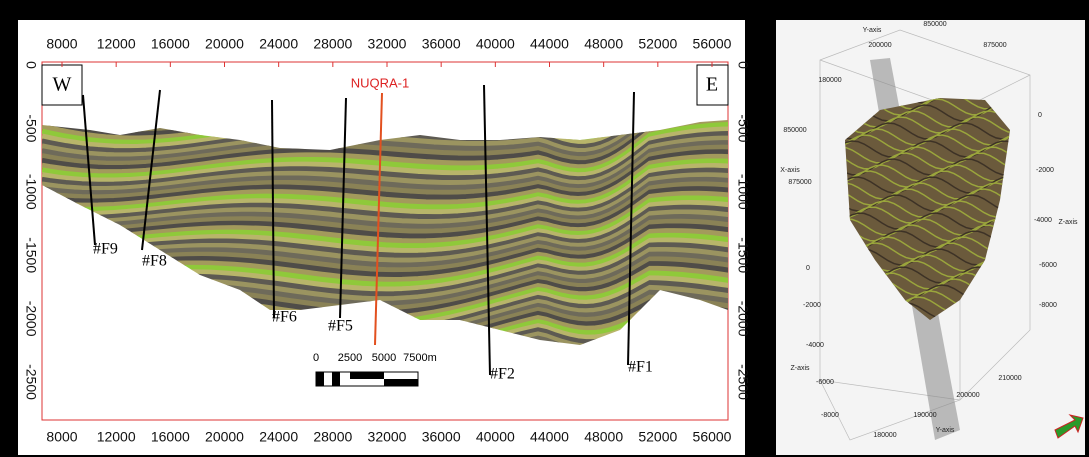 The image size is (1089, 457). I want to click on scale-label: 0, so click(316, 358).